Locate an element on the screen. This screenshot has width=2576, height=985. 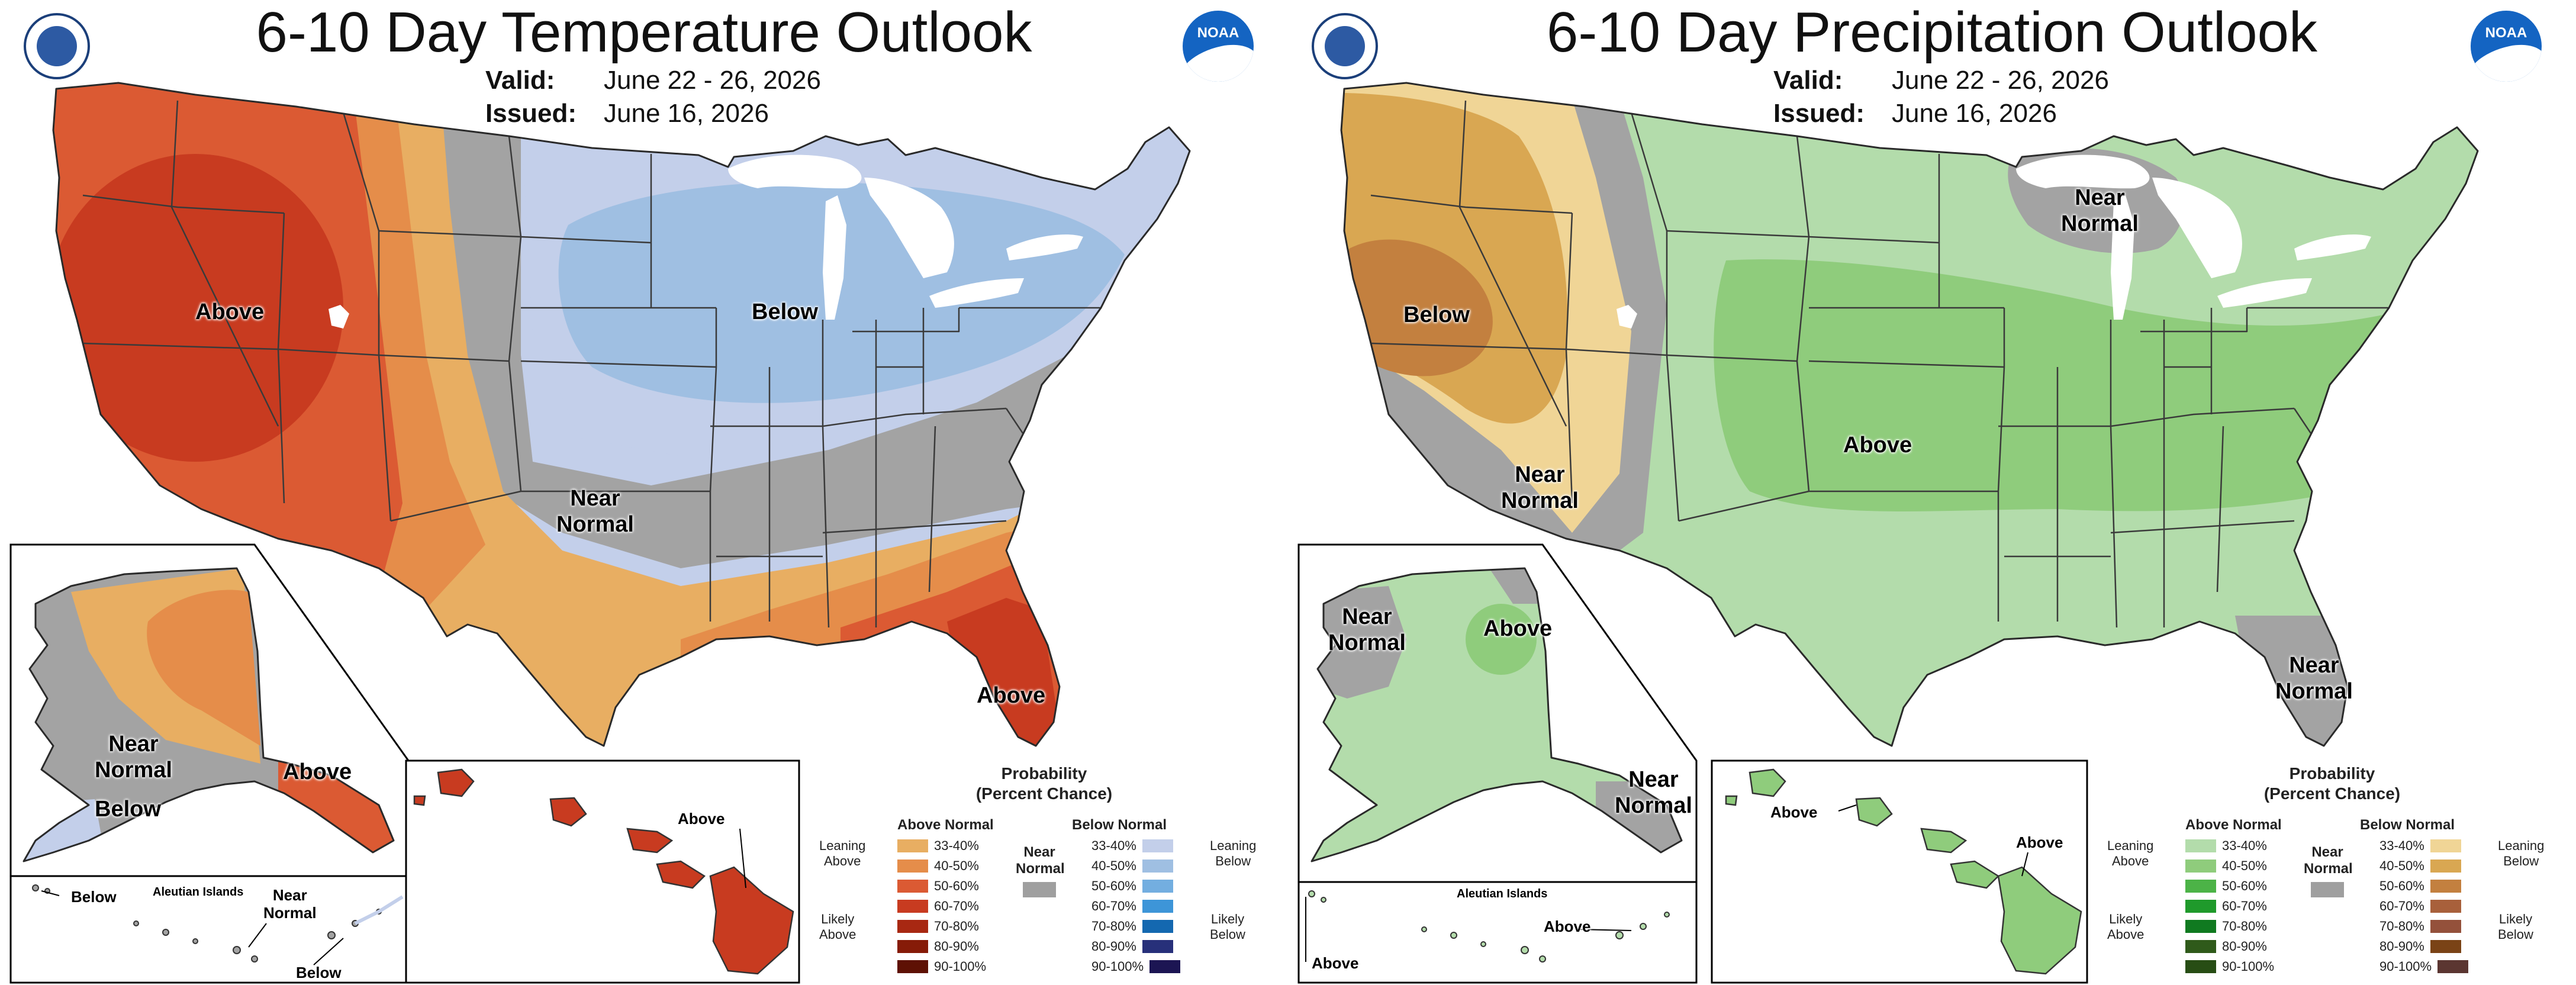
alaska-outline is located at coordinates (208, 715).